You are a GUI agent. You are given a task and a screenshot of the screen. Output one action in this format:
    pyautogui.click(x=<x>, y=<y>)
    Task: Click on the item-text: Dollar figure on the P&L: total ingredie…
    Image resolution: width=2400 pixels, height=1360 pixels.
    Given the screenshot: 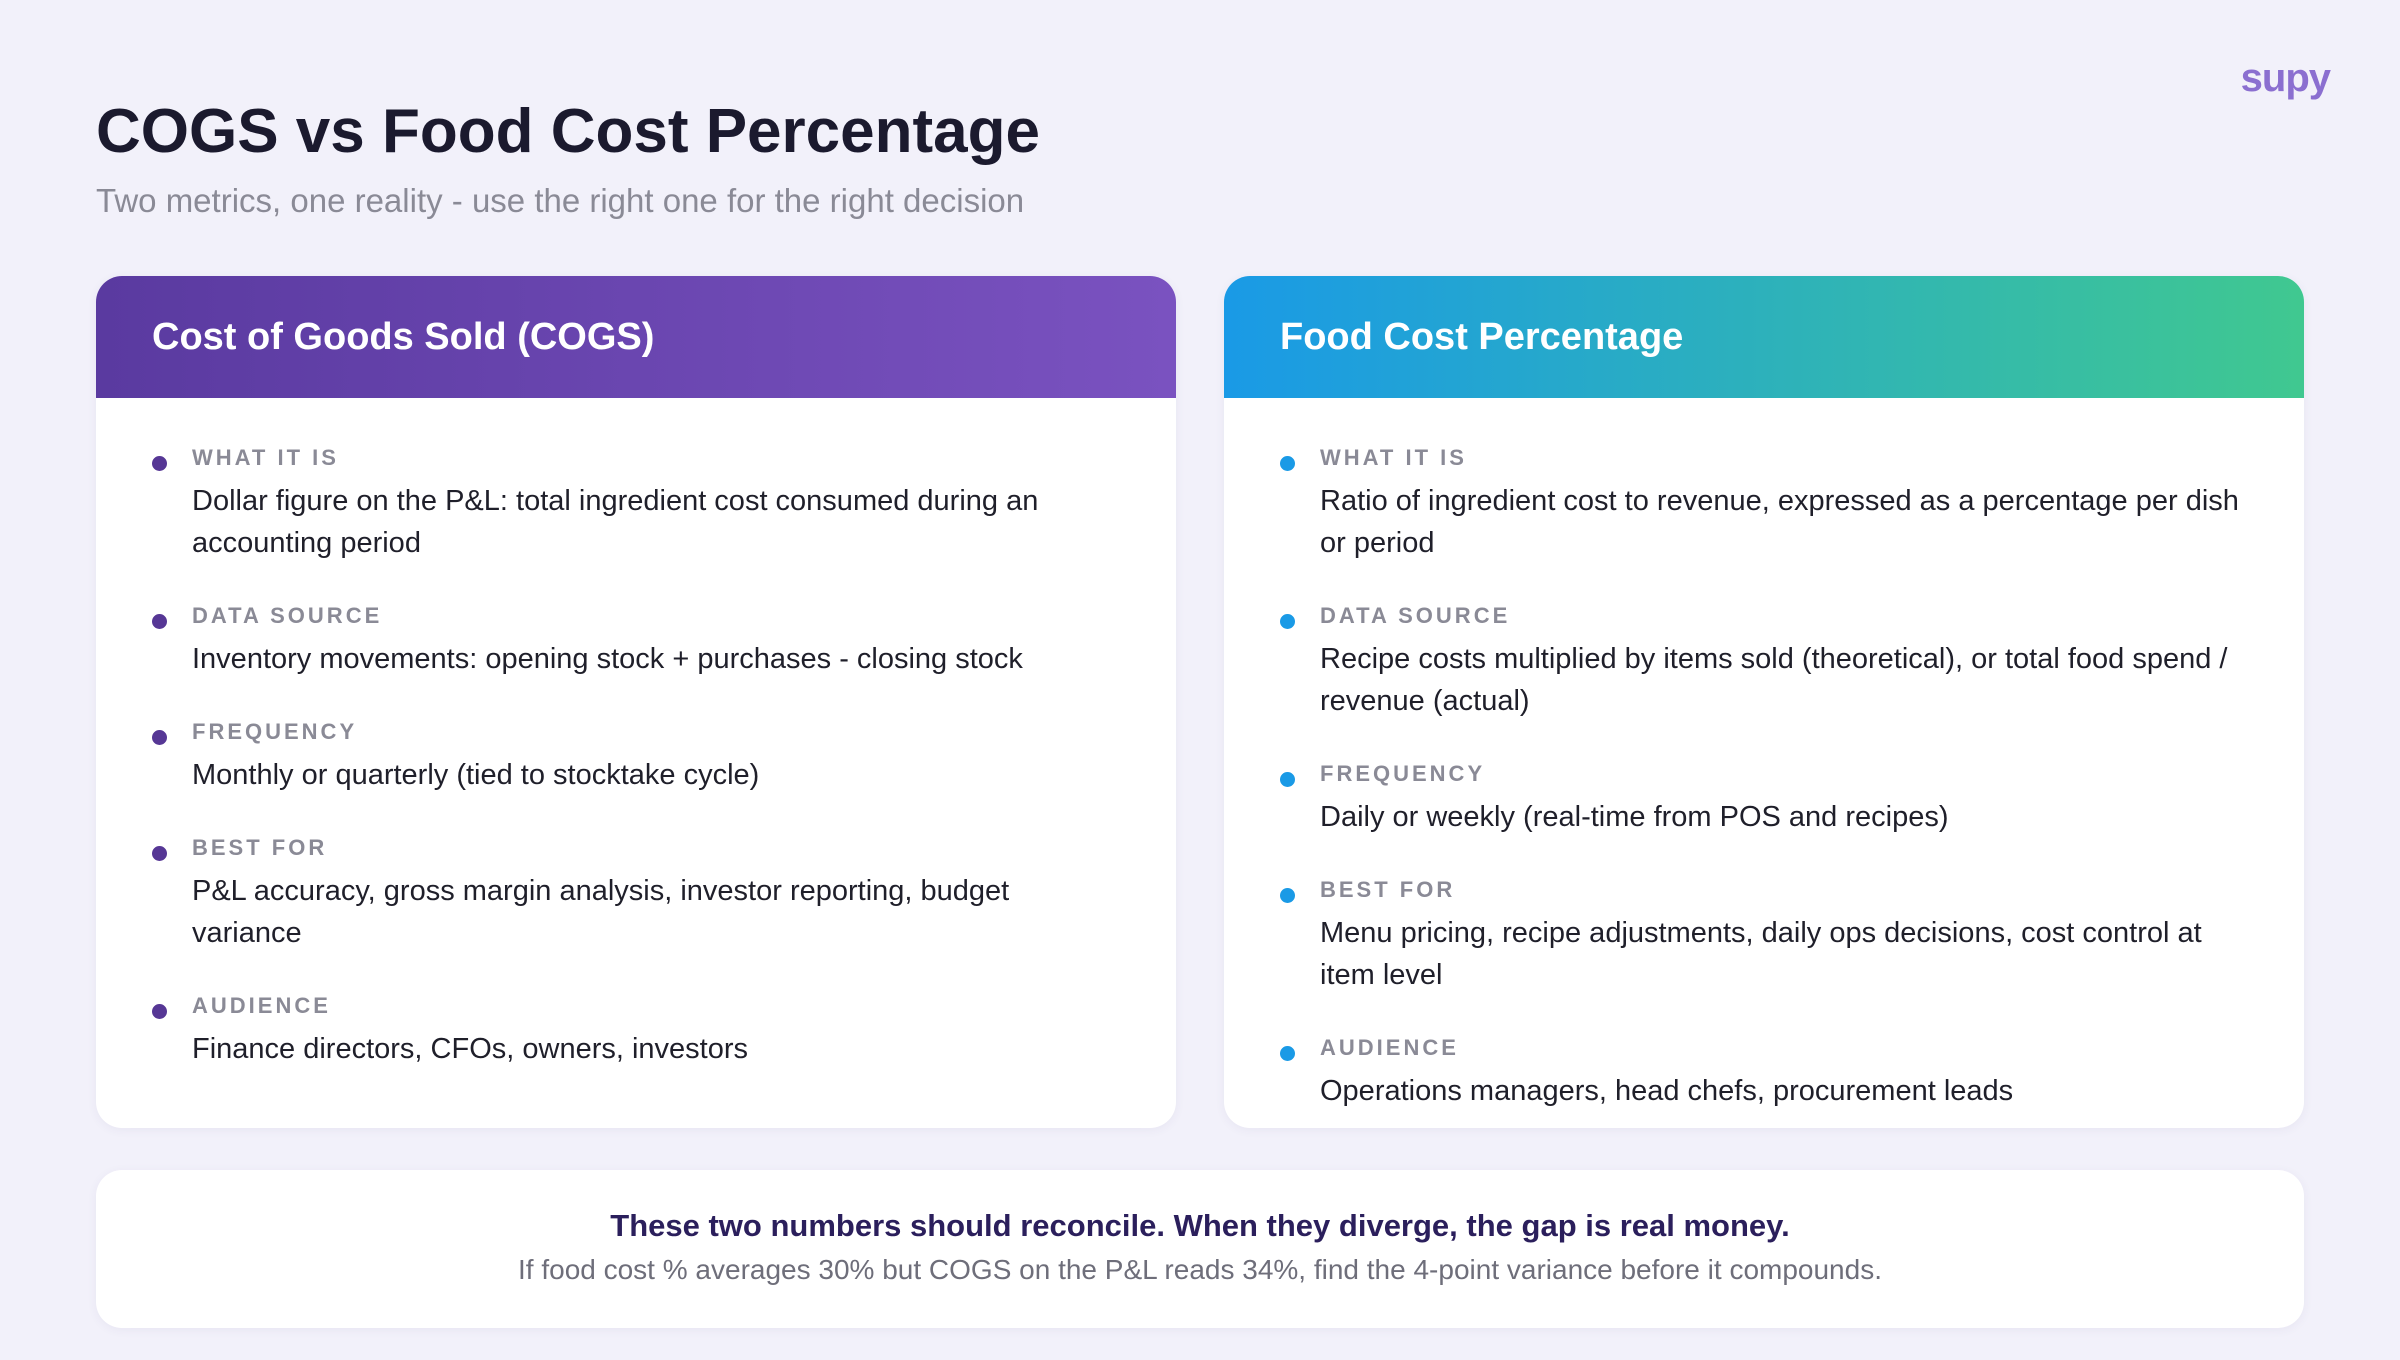 What is the action you would take?
    pyautogui.click(x=615, y=522)
    